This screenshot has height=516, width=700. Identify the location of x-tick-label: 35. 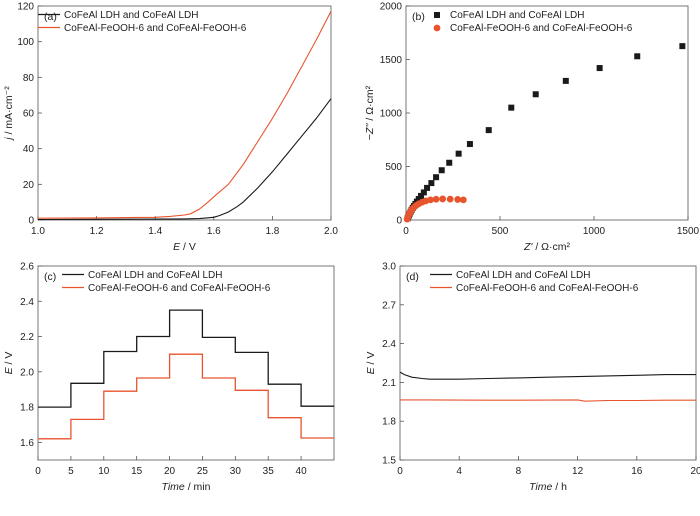
(269, 471).